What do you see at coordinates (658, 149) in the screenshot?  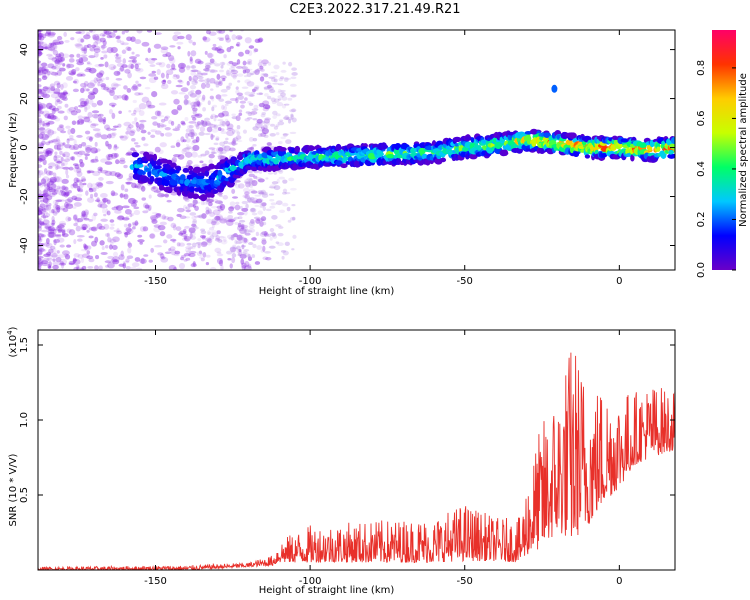 I see `signal-cell` at bounding box center [658, 149].